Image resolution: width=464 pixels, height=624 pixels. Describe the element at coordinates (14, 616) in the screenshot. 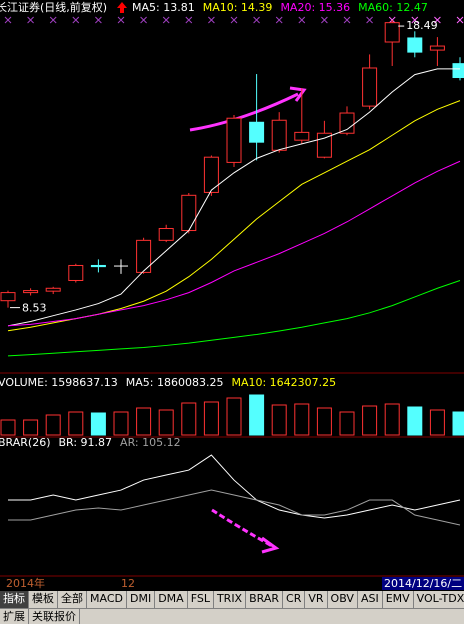

I see `tab: 扩展` at that location.